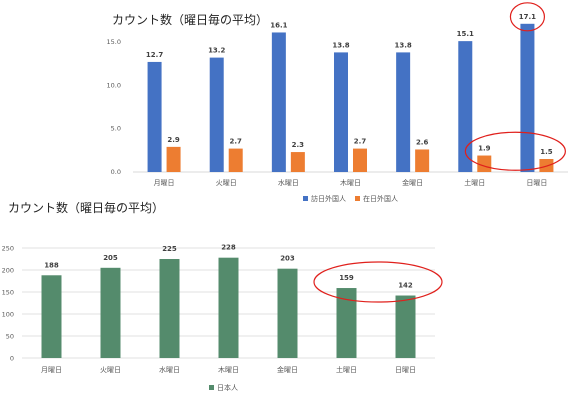 The image size is (571, 400). I want to click on y-tick-label: 100, so click(8, 315).